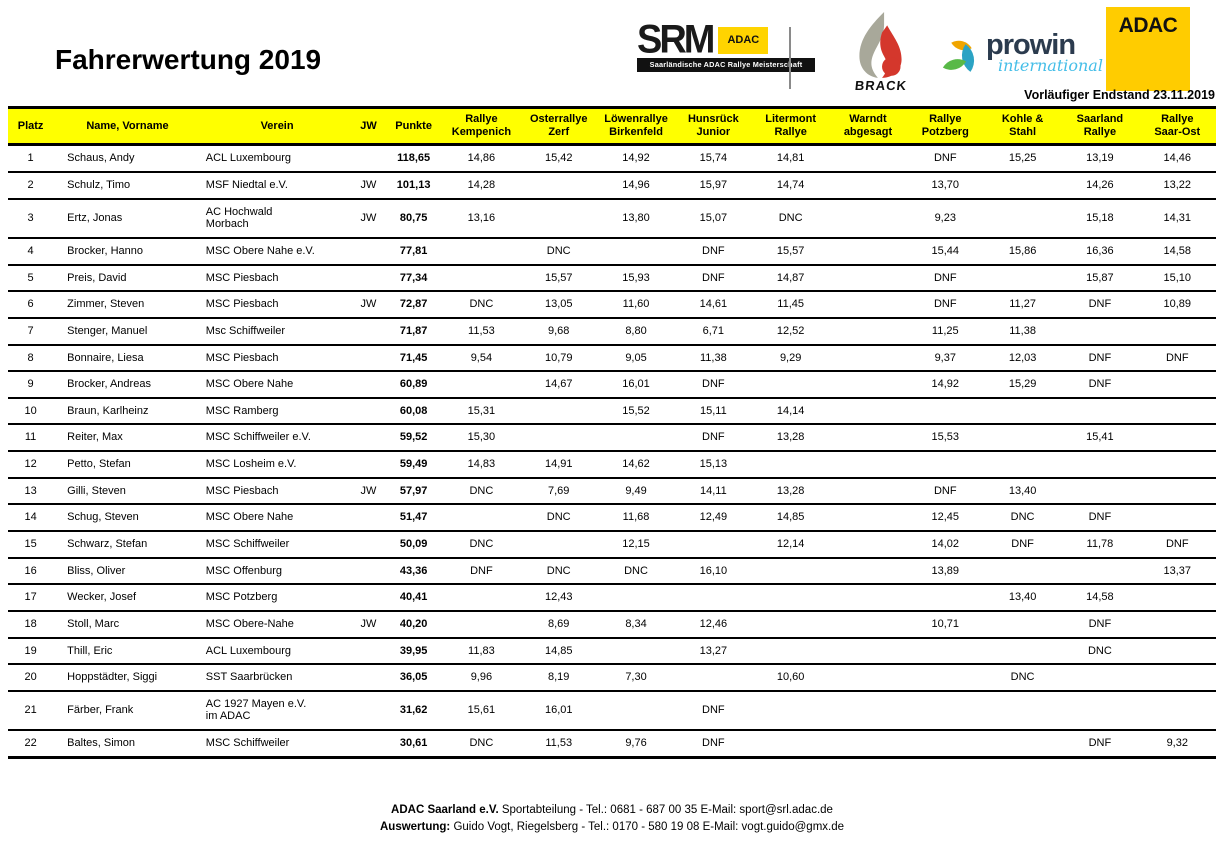 The width and height of the screenshot is (1224, 846). I want to click on cell-race3: 16,10, so click(713, 570).